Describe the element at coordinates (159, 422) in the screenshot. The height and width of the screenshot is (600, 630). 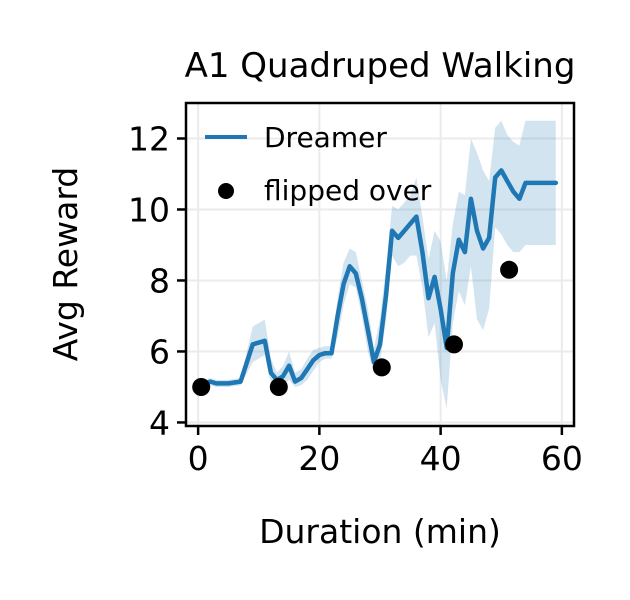
I see `y-tick-label: 4` at that location.